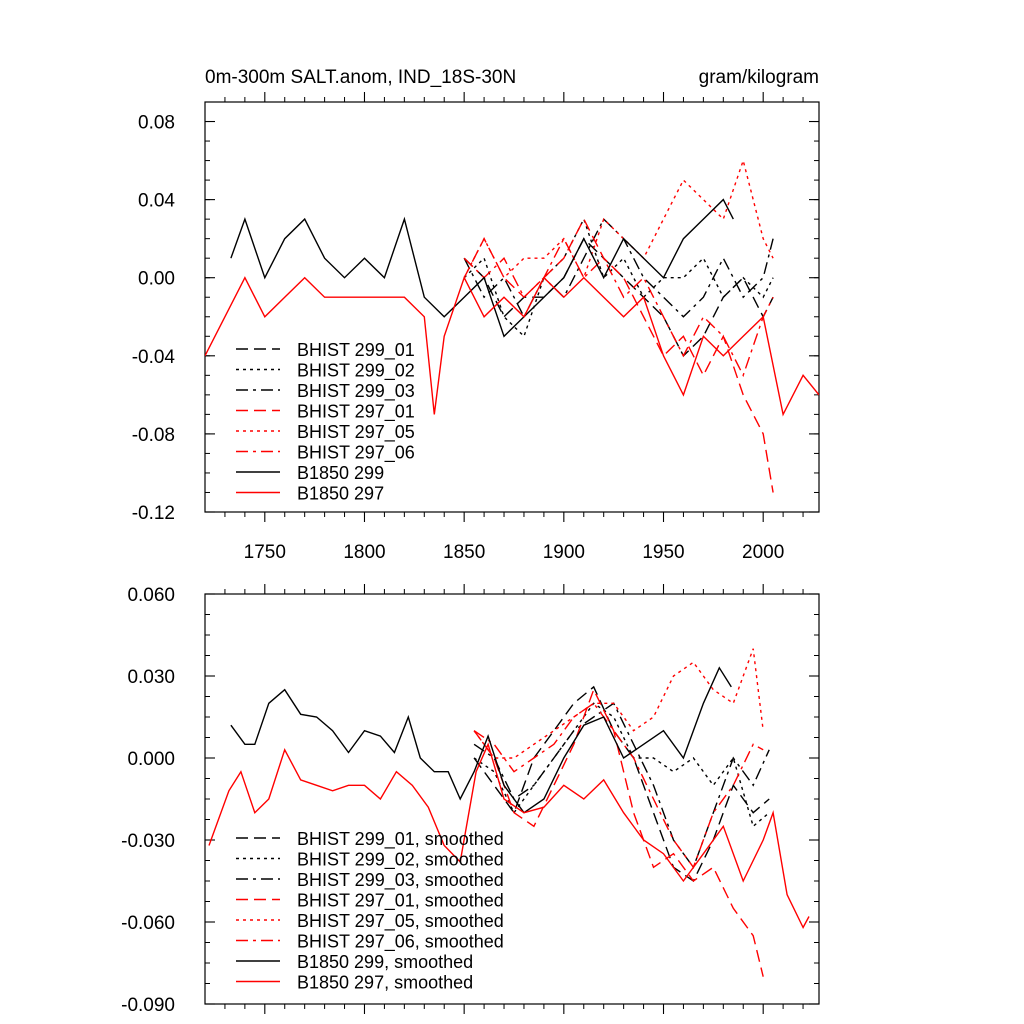 The height and width of the screenshot is (1024, 1024). I want to click on legend-label: B1850 299, so click(340, 473).